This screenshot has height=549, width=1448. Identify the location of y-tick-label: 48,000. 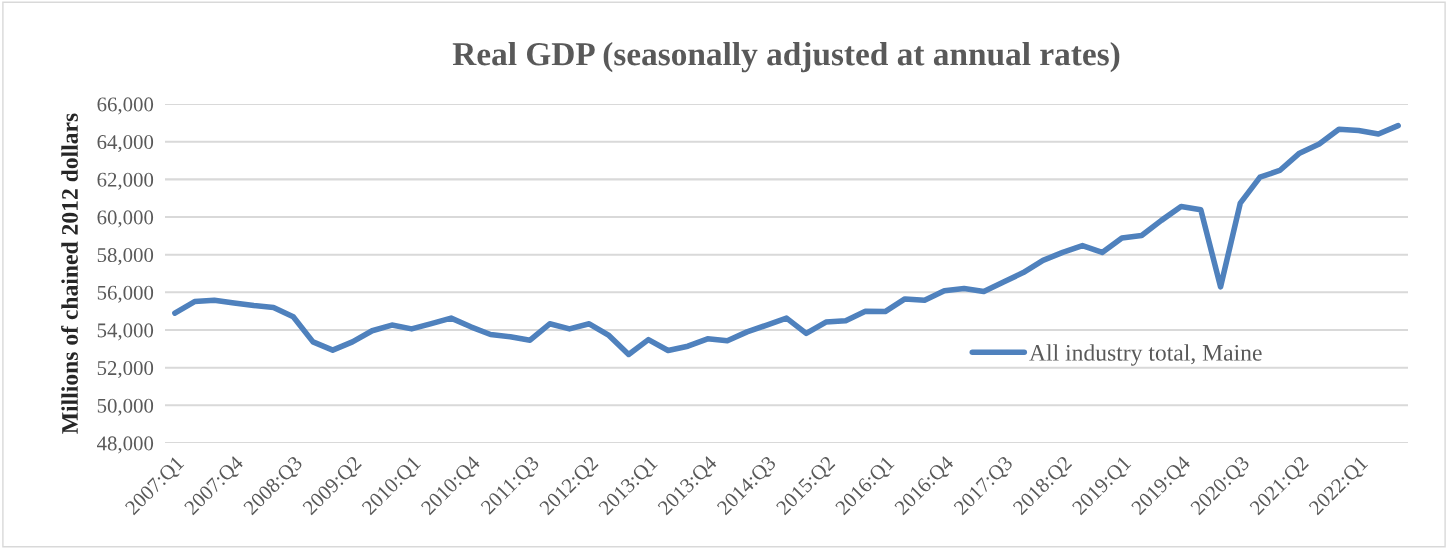
(125, 445).